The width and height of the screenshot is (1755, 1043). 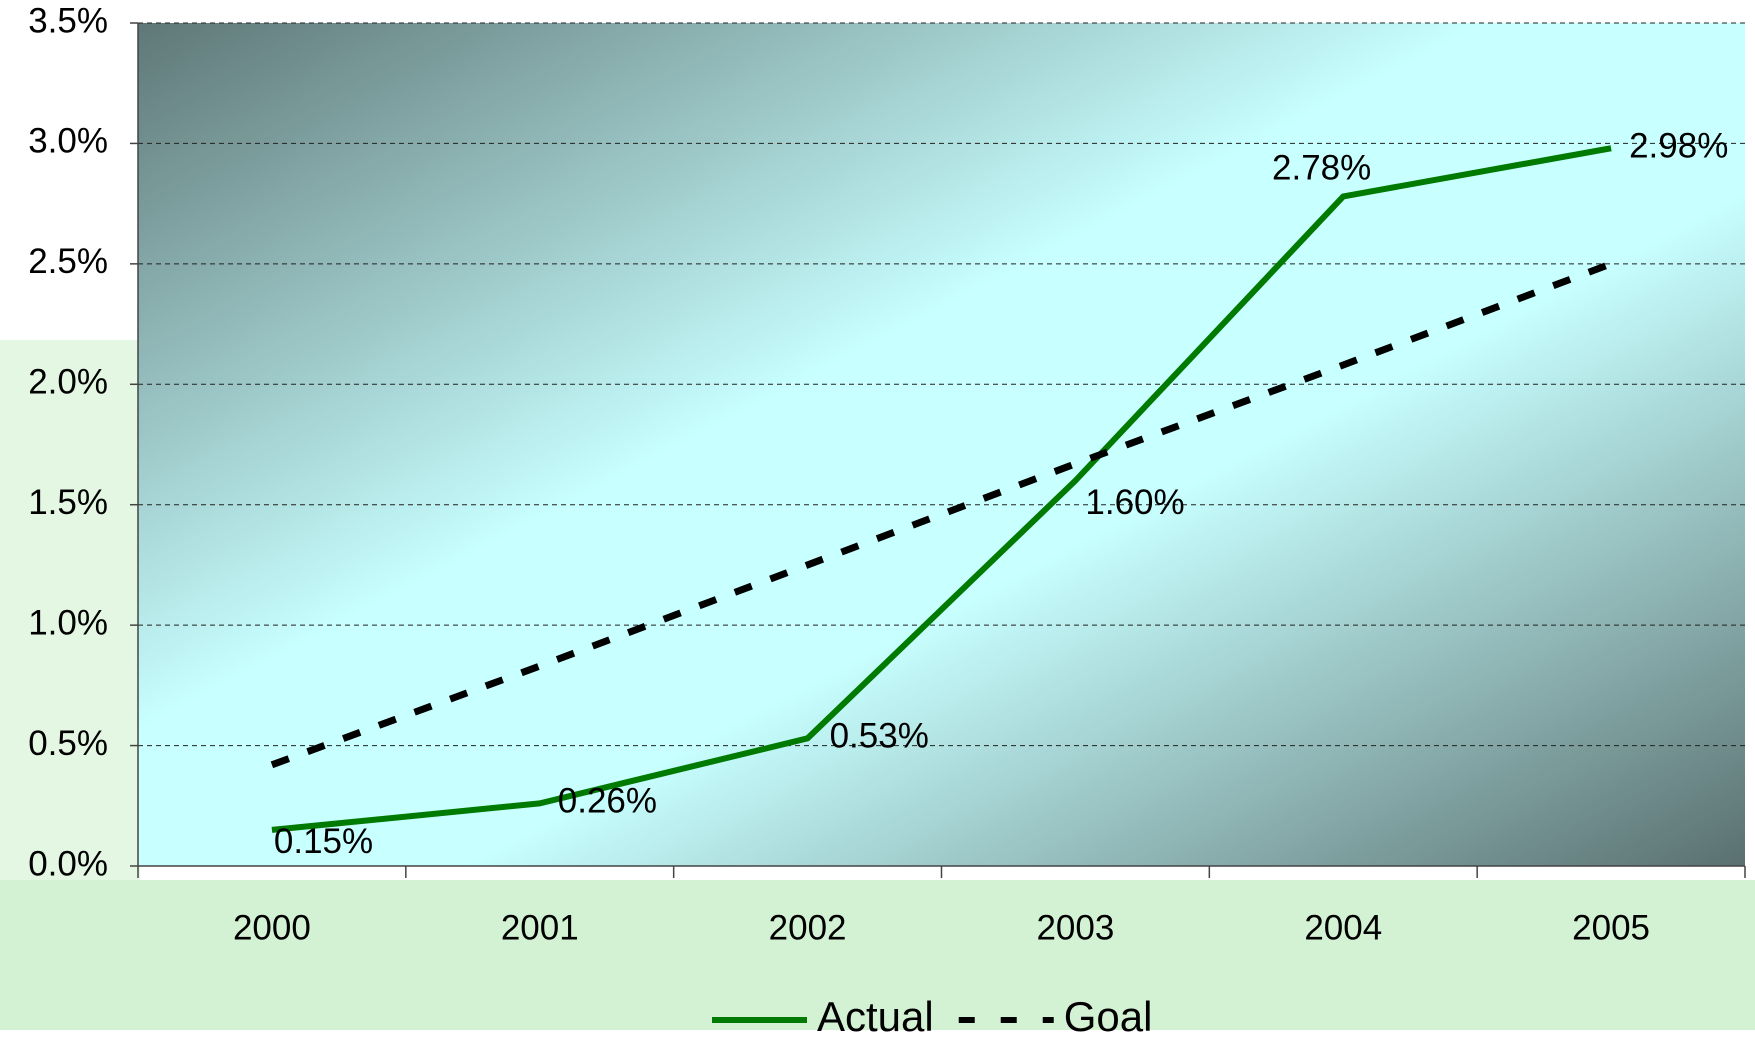 What do you see at coordinates (1321, 168) in the screenshot?
I see `data-label: 2.78%` at bounding box center [1321, 168].